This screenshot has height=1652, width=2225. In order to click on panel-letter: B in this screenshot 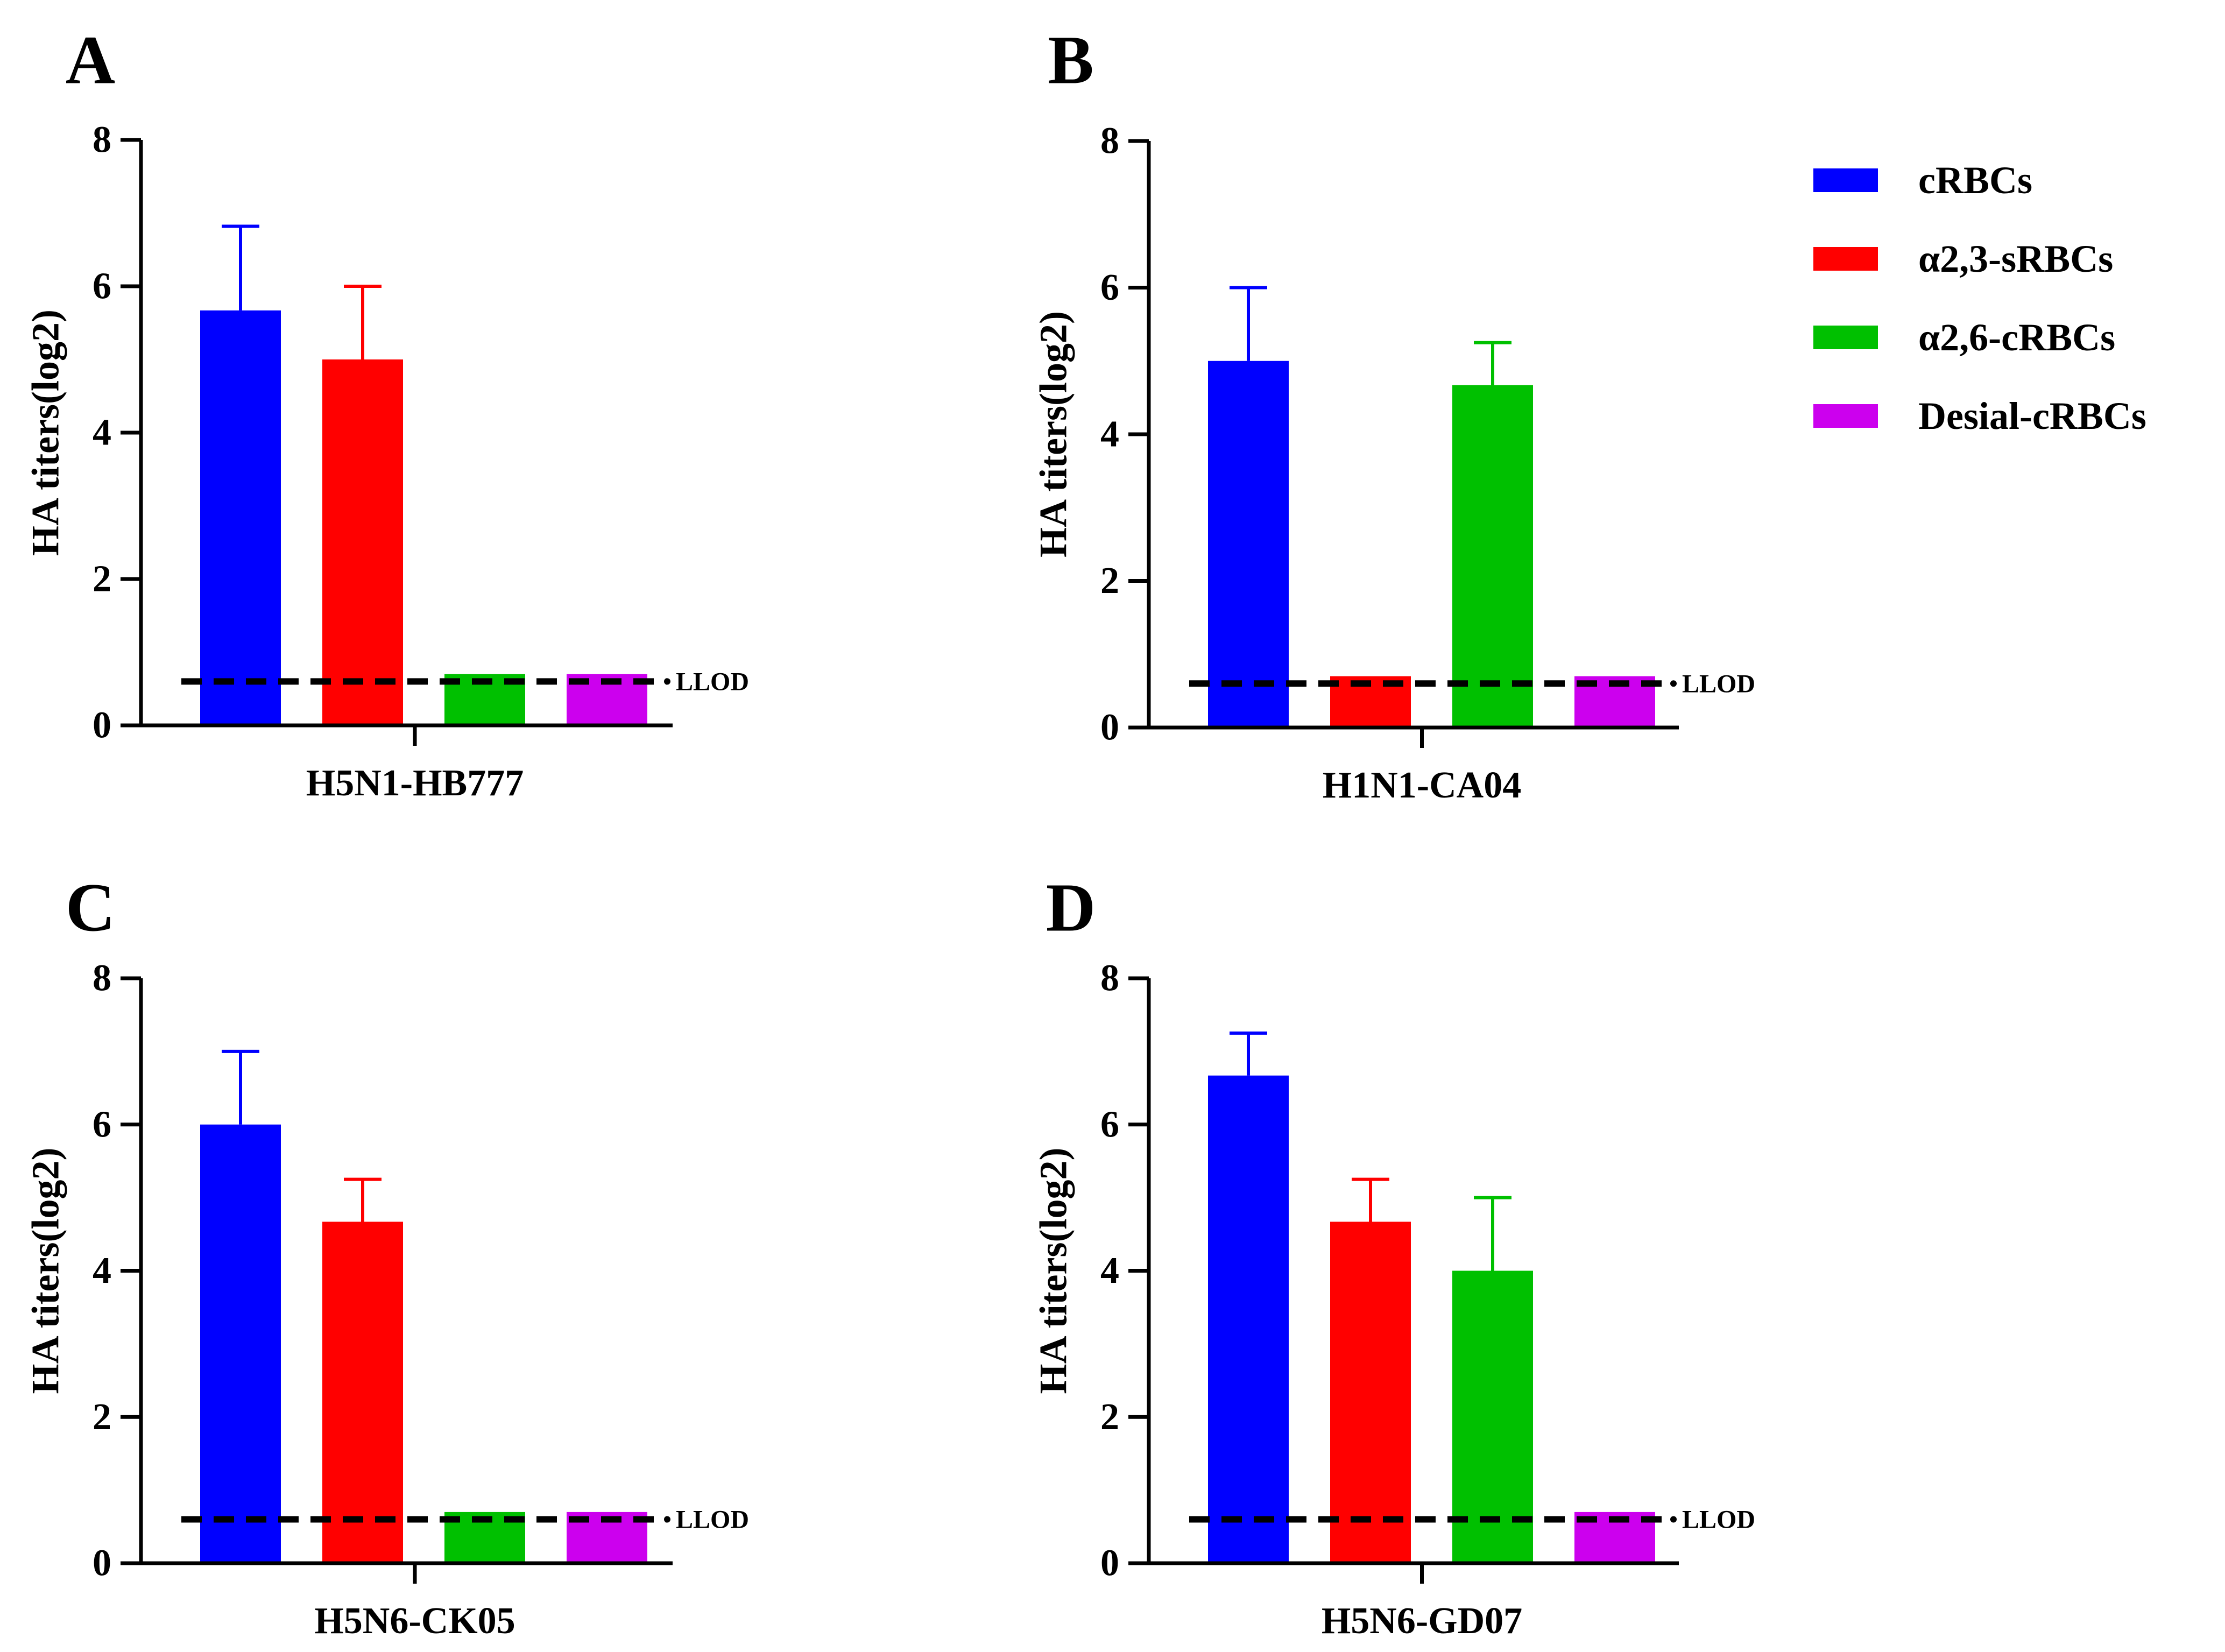, I will do `click(1070, 60)`.